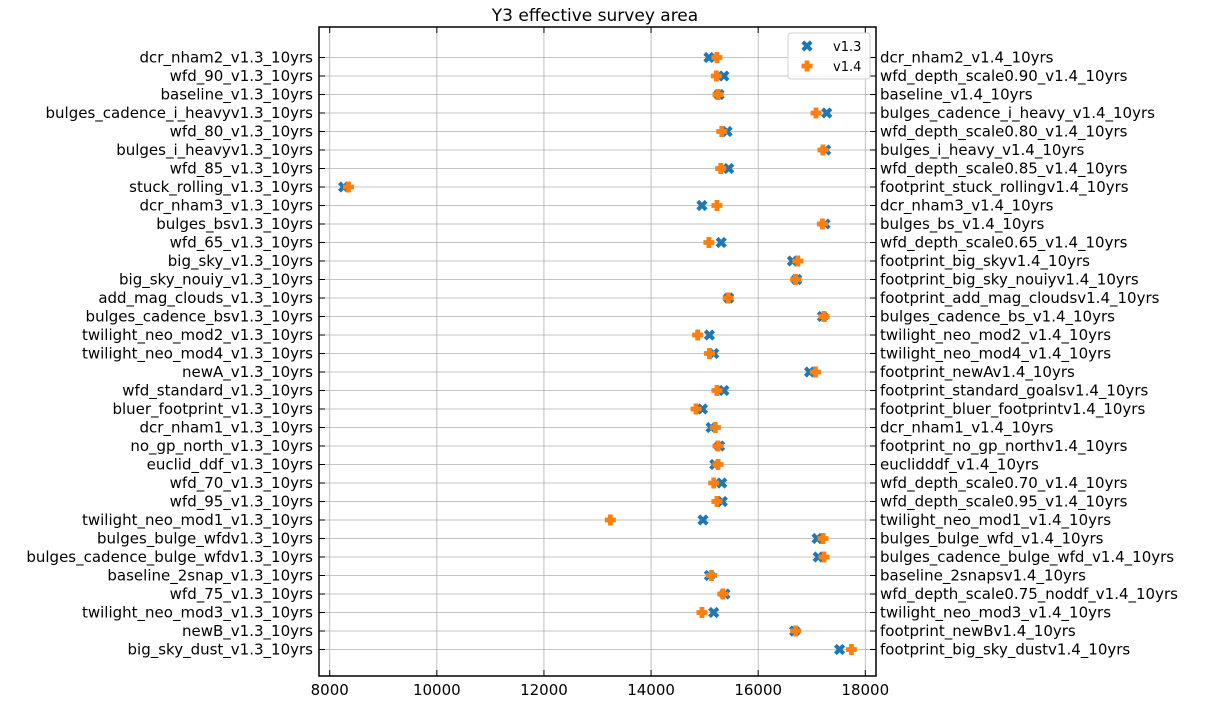  I want to click on y-label-left: add_mag_clouds_v1.3_10yrs, so click(205, 298).